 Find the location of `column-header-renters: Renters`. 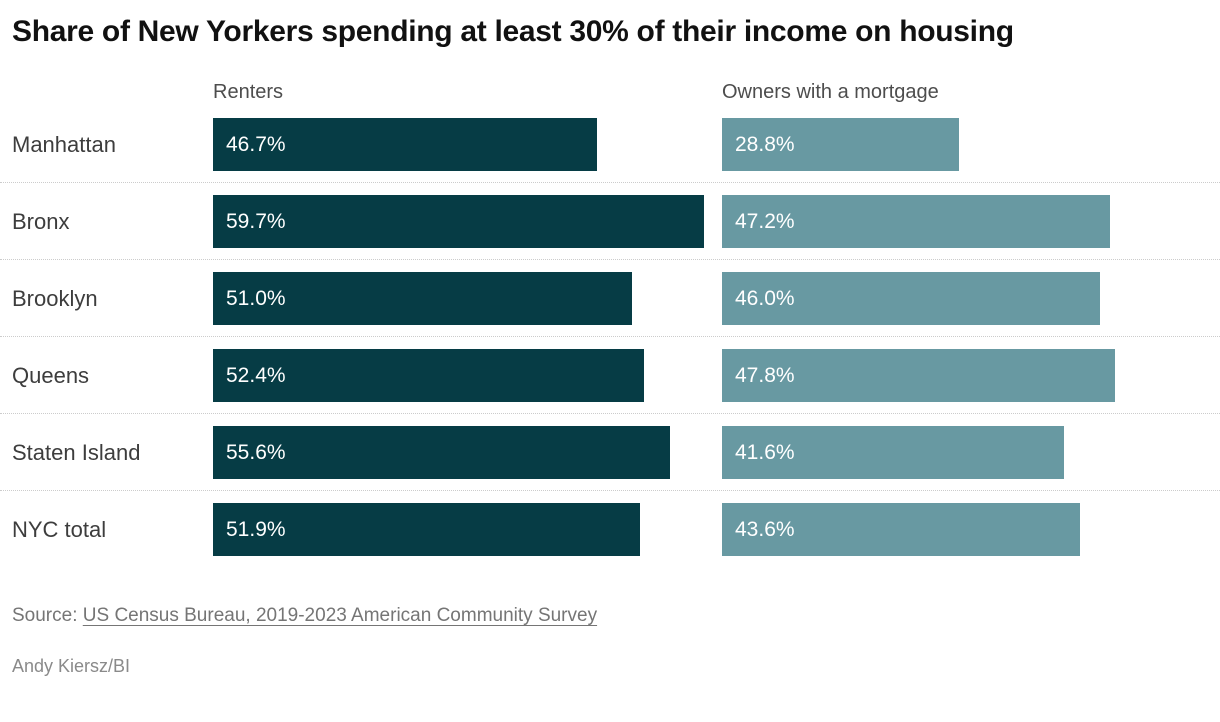

column-header-renters: Renters is located at coordinates (248, 92).